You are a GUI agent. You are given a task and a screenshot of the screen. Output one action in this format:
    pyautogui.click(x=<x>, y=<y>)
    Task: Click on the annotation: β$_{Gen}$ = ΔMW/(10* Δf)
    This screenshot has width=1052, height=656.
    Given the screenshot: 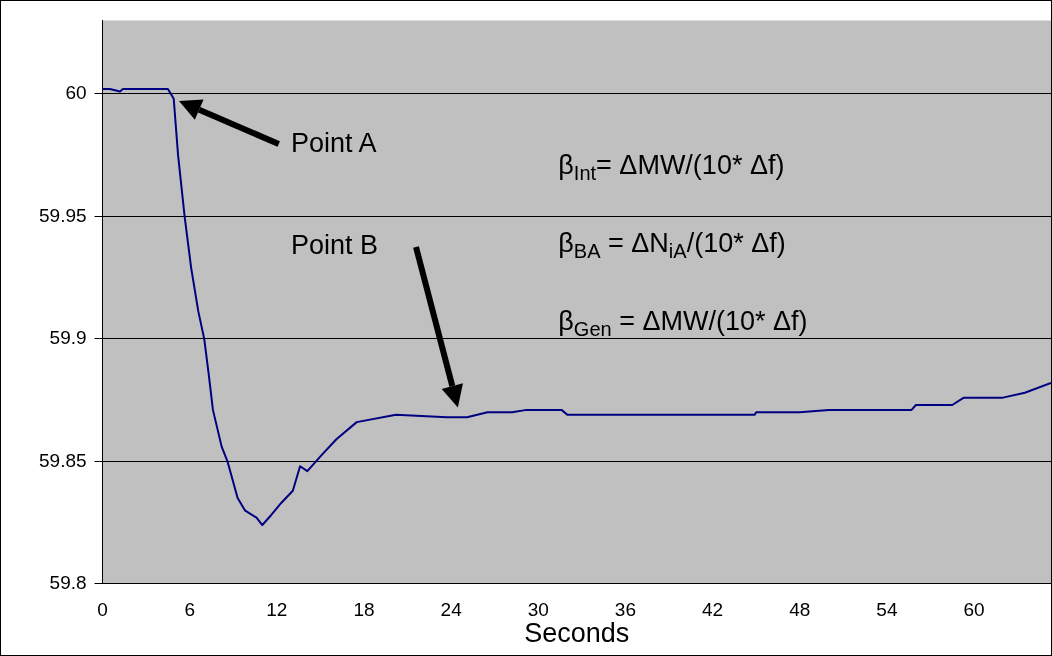 What is the action you would take?
    pyautogui.click(x=683, y=324)
    